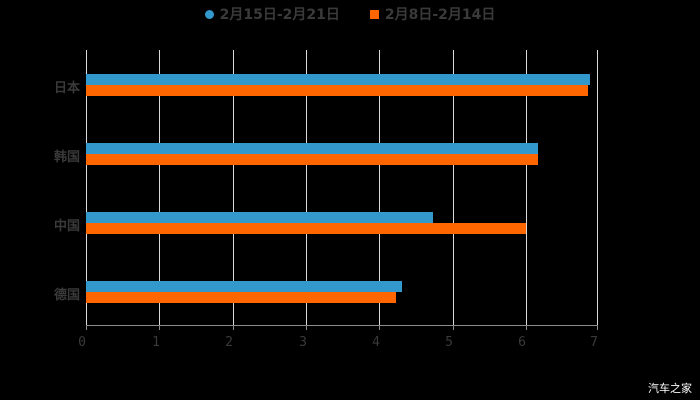 This screenshot has width=700, height=400. I want to click on bar-korea-series2, so click(312, 159).